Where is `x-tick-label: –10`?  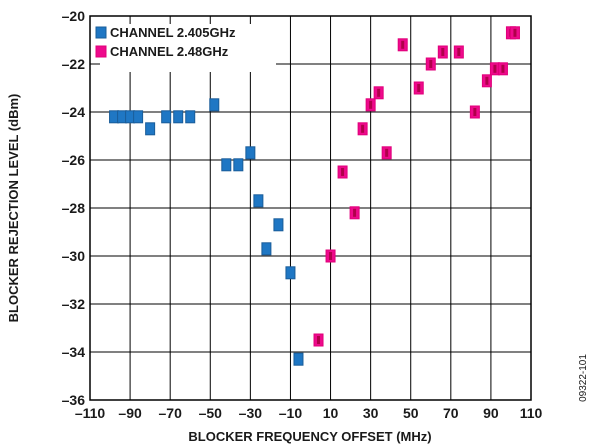
x-tick-label: –10 is located at coordinates (291, 413).